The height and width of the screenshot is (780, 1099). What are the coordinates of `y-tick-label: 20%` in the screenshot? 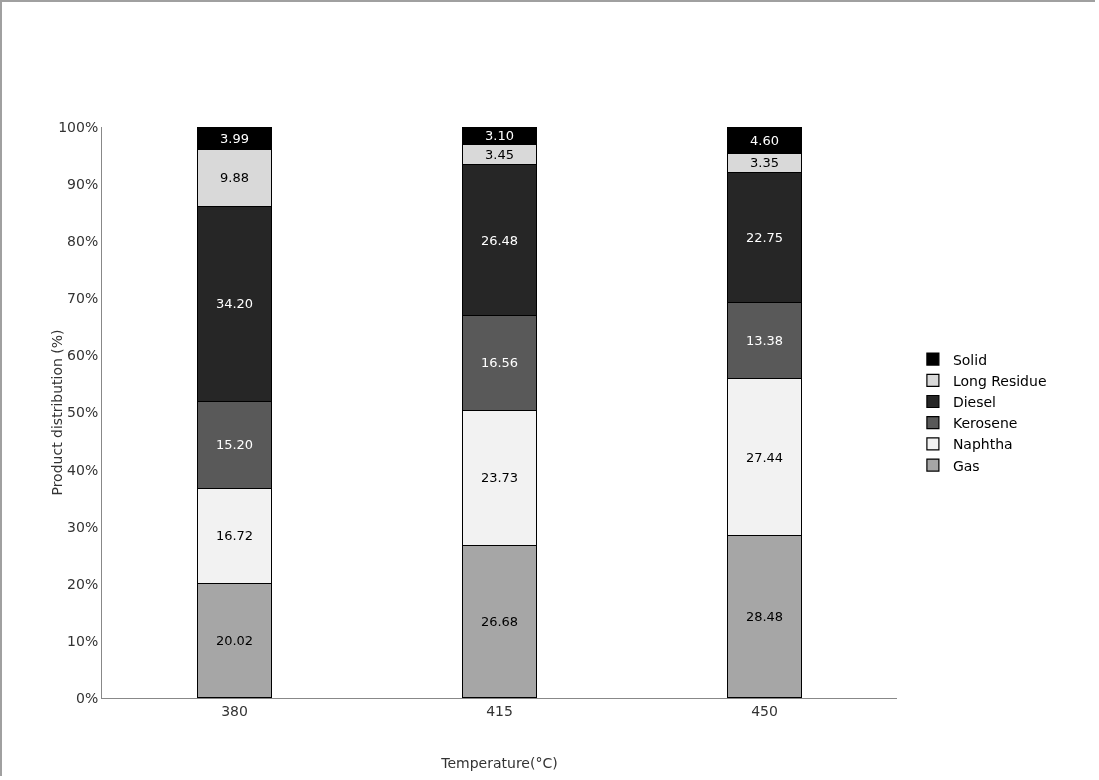 It's located at (83, 583).